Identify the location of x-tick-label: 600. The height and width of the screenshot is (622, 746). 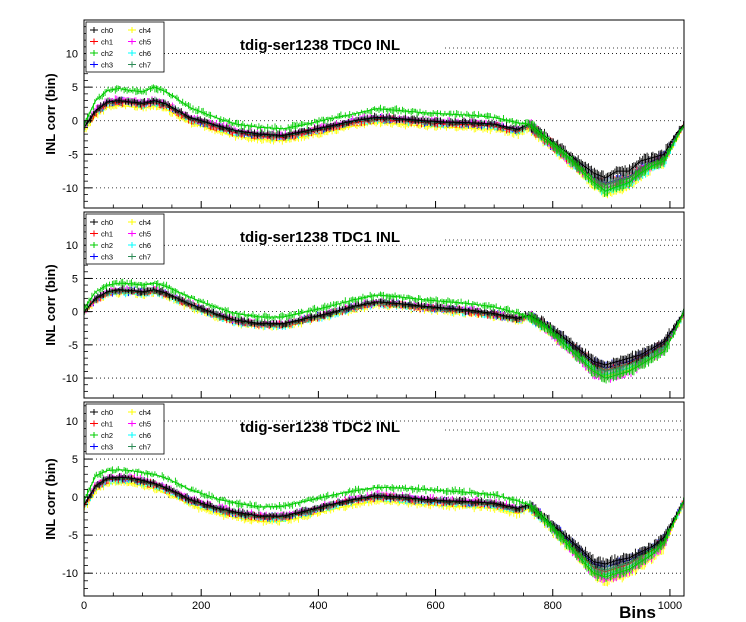
(435, 606).